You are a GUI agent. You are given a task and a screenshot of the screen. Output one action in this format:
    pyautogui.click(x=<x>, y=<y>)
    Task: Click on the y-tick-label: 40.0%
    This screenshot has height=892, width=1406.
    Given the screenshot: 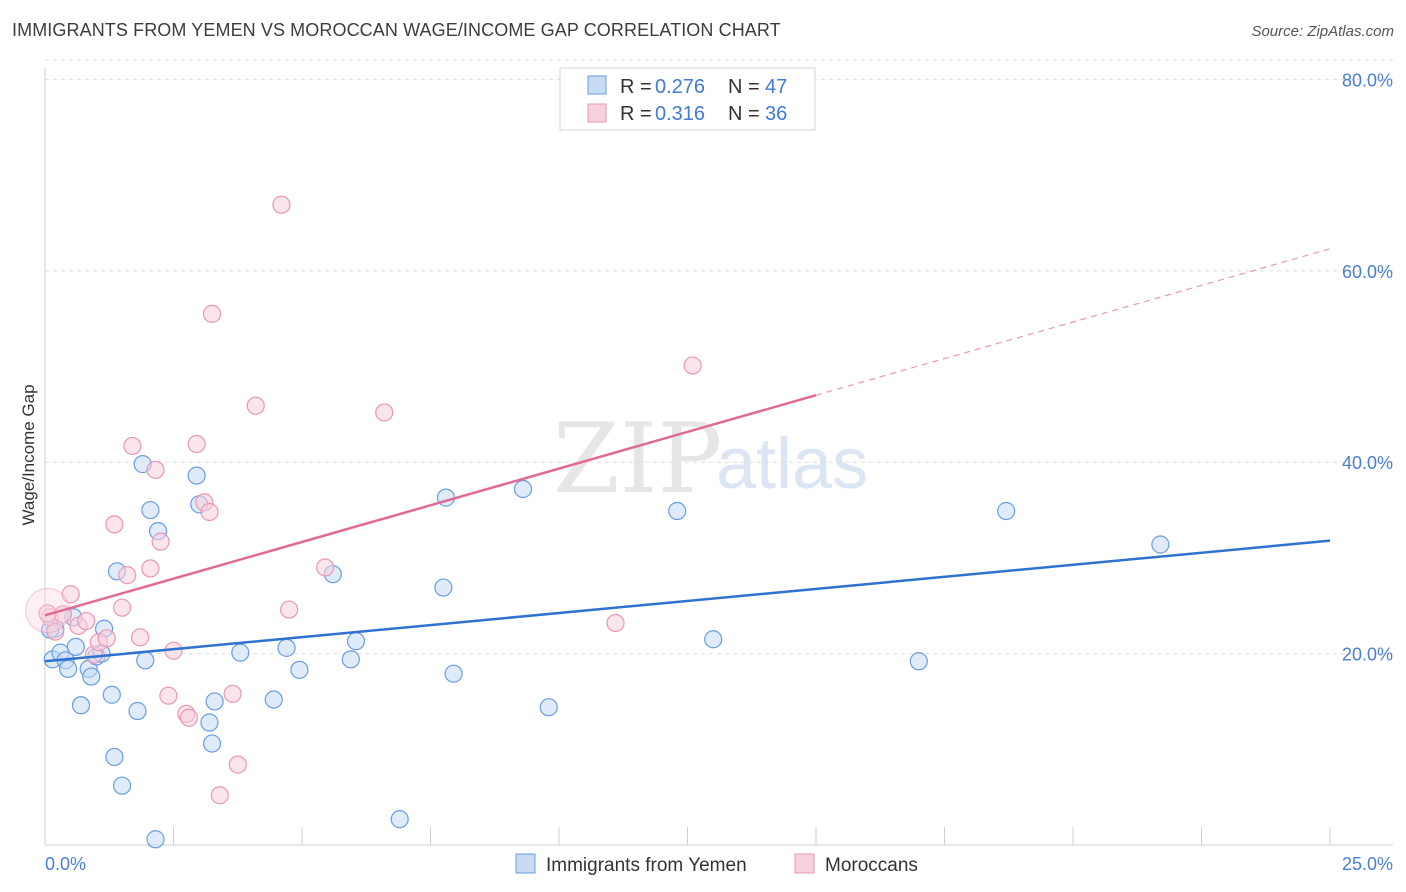 What is the action you would take?
    pyautogui.click(x=1367, y=463)
    